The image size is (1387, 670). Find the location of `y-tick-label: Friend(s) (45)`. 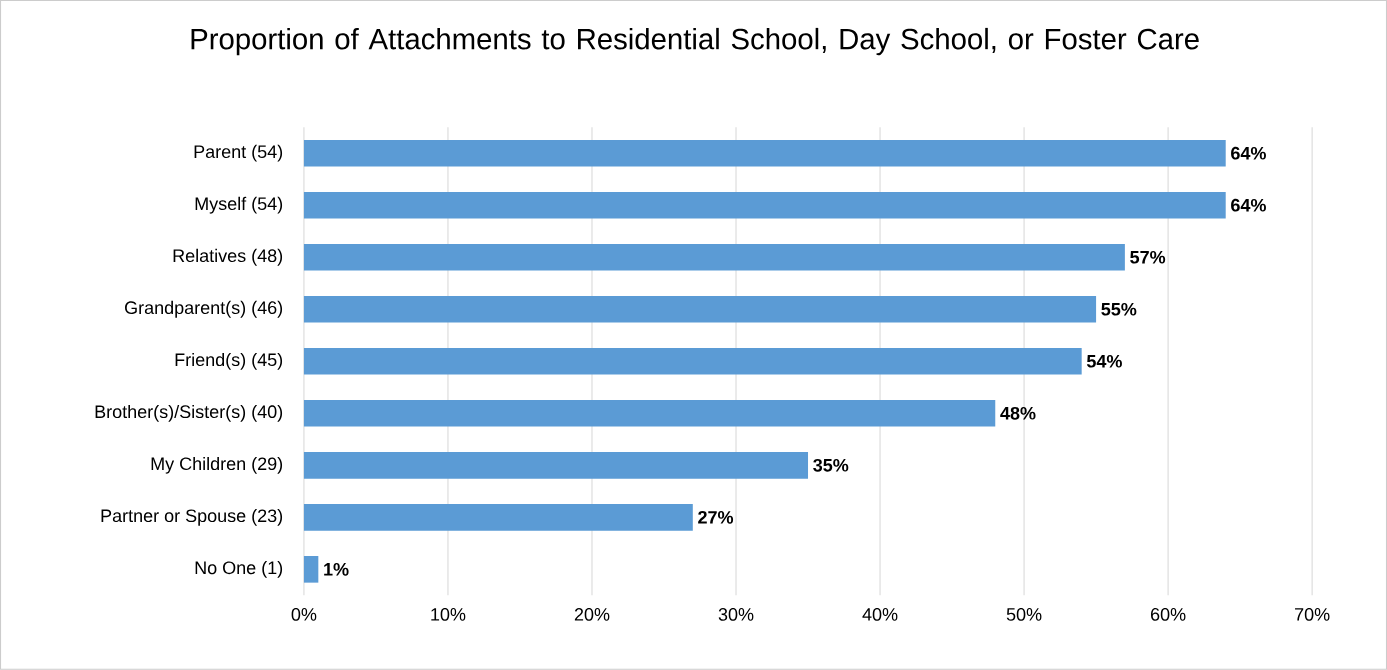

y-tick-label: Friend(s) (45) is located at coordinates (229, 361).